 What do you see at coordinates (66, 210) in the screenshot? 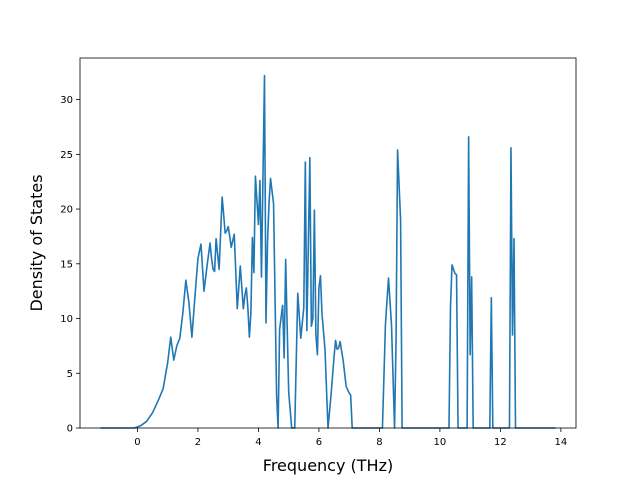
I see `y-tick-label: 20` at bounding box center [66, 210].